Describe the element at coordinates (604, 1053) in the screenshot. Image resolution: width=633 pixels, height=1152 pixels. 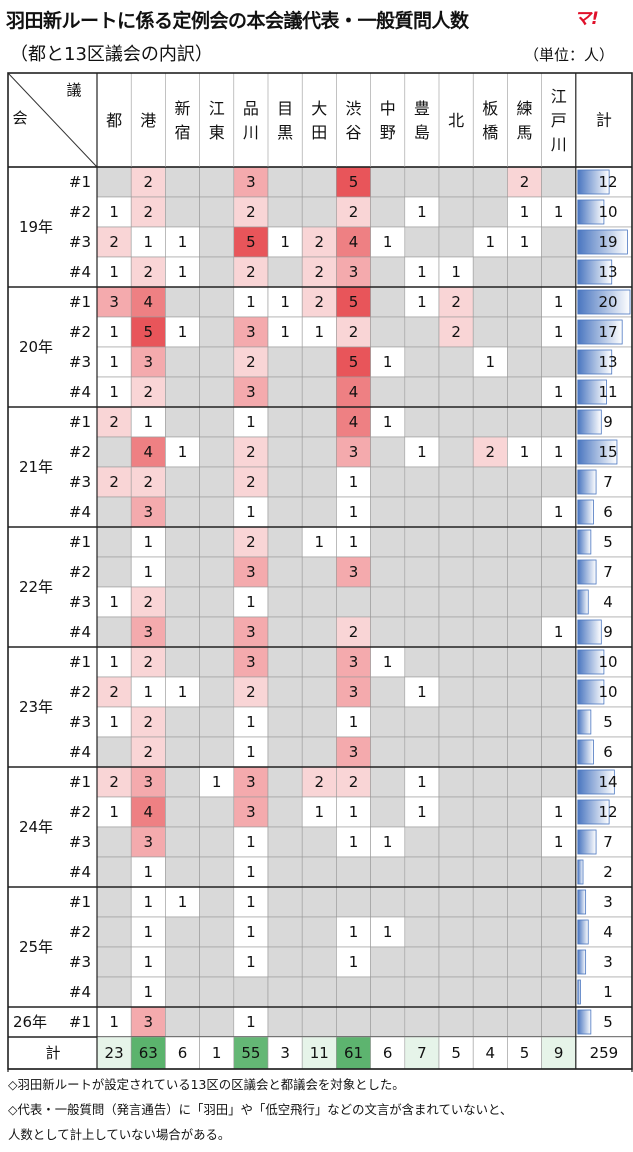
I see `grand-total-value: 259` at that location.